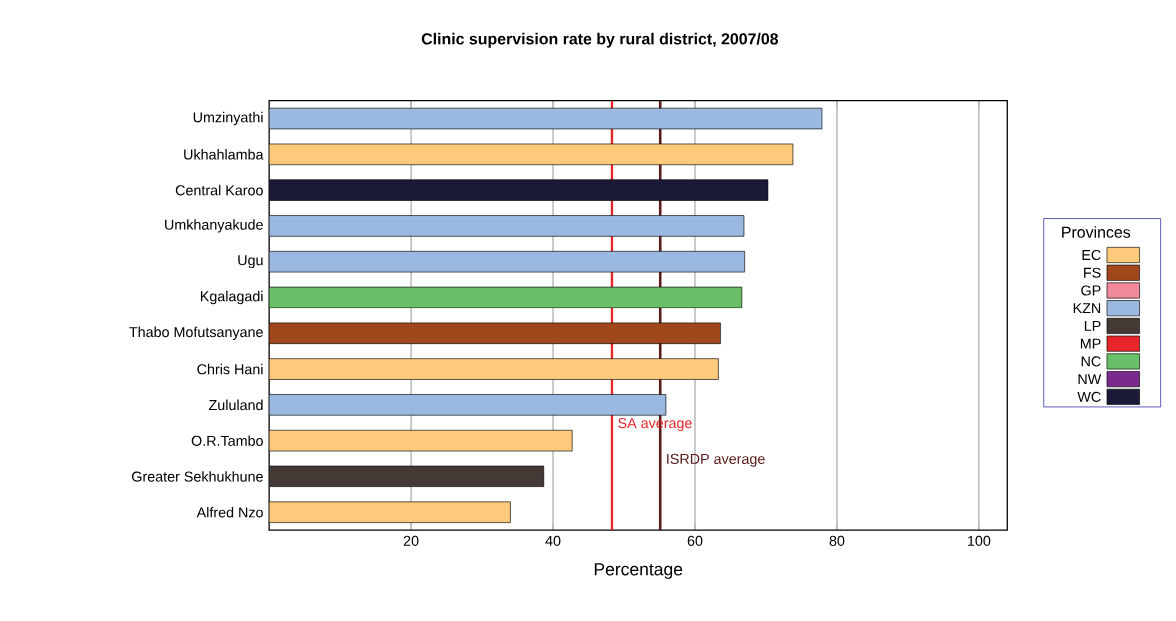 This screenshot has height=621, width=1176. I want to click on x-axis-title: Percentage, so click(638, 571).